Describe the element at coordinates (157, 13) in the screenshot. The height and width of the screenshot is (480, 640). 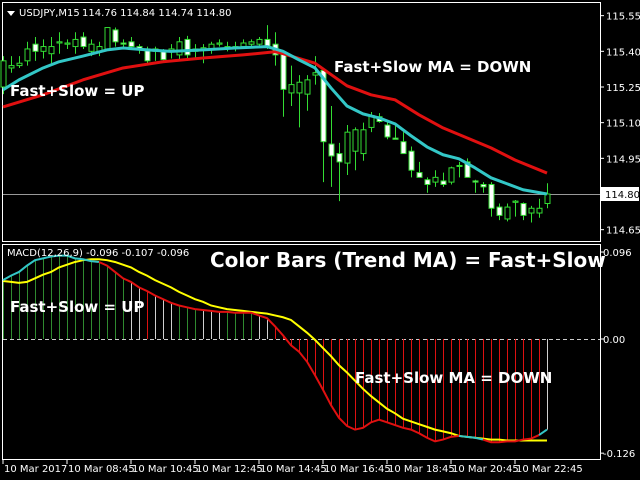
I see `ohlc-readout: 114.76 114.84 114.74 114.80` at that location.